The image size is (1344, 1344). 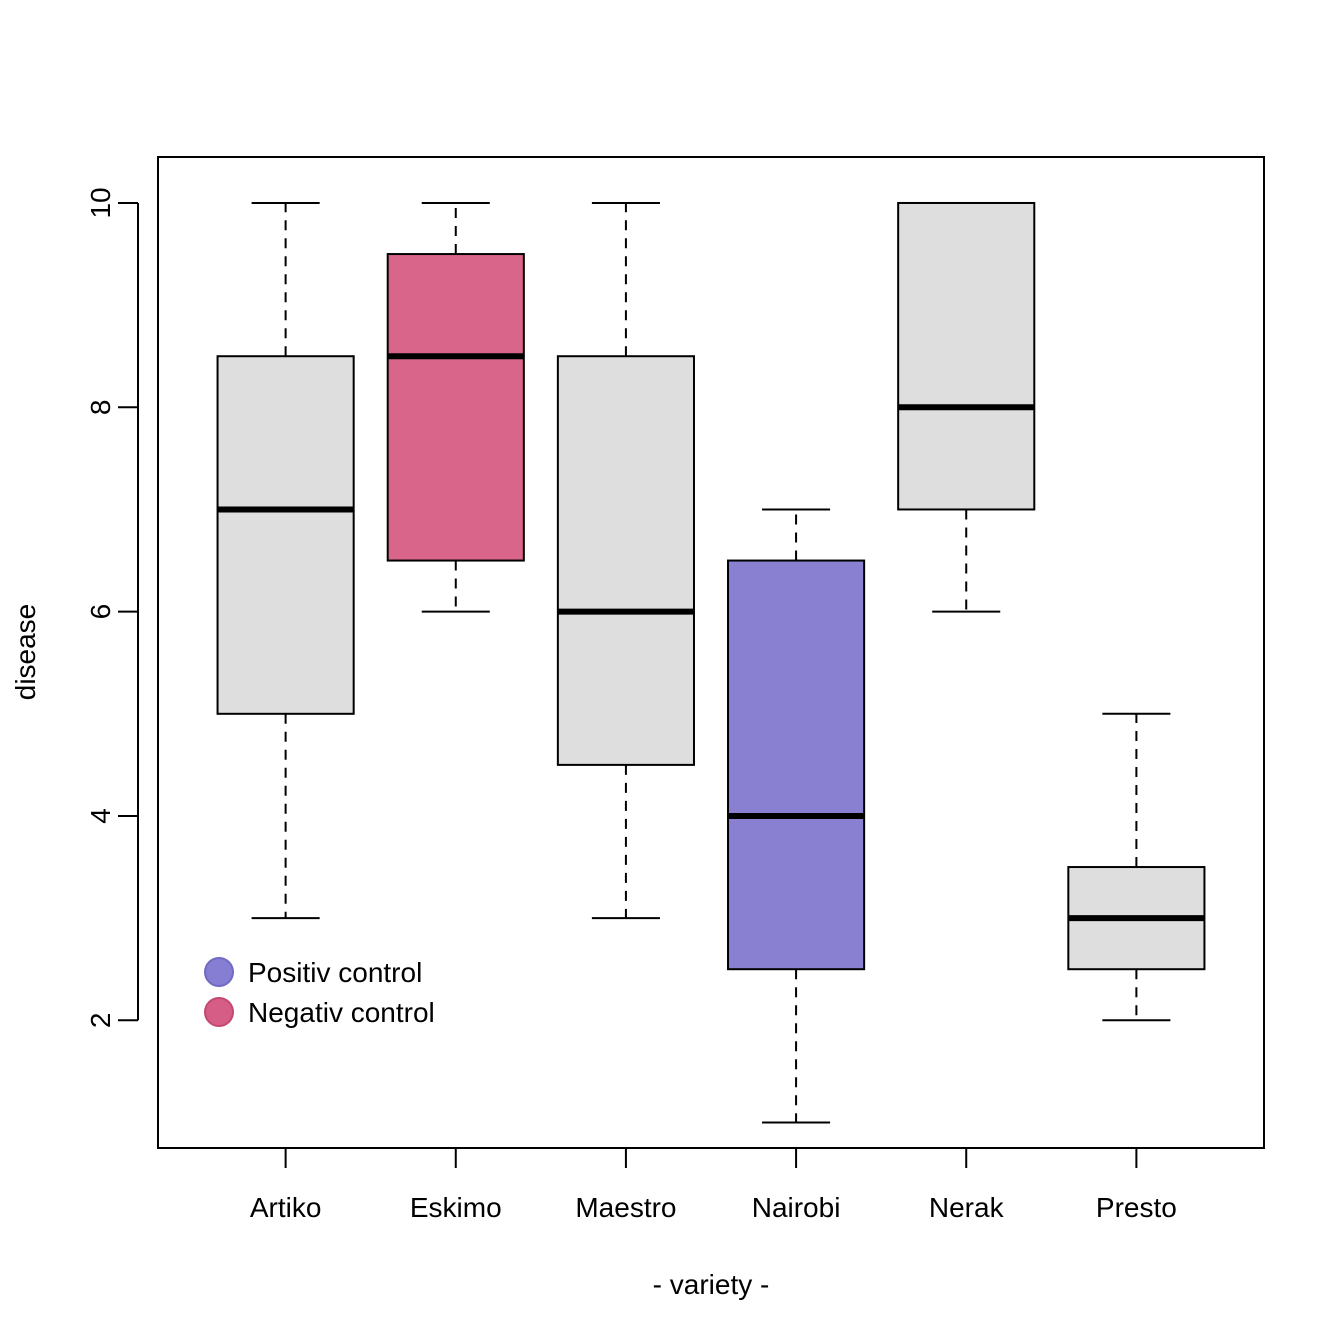 I want to click on y-axis-title: disease, so click(x=25, y=652).